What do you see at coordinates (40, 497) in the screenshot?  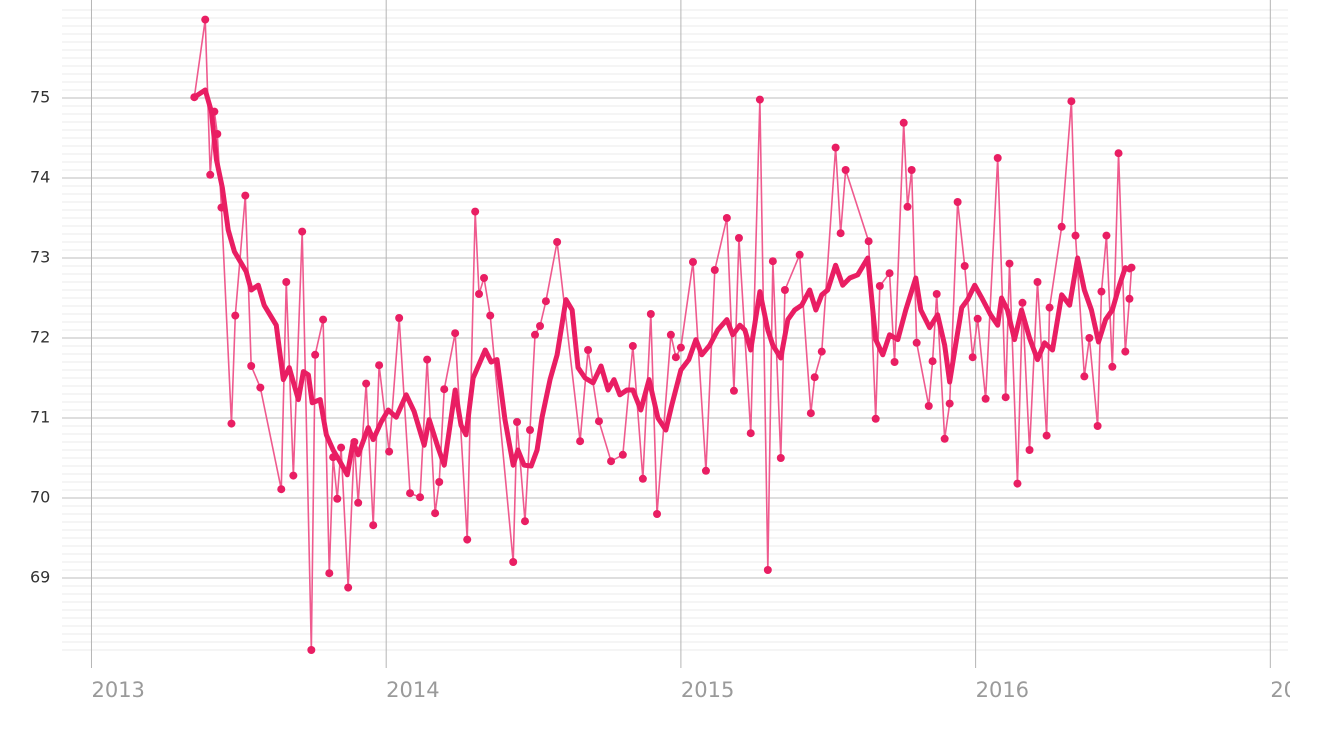 I see `y-tick-label: 70` at bounding box center [40, 497].